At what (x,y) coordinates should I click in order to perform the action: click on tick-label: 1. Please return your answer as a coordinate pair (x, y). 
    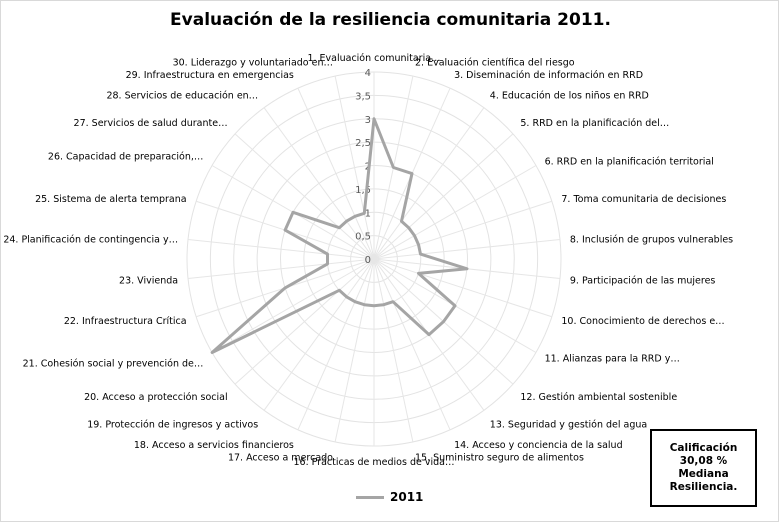
    Looking at the image, I should click on (368, 213).